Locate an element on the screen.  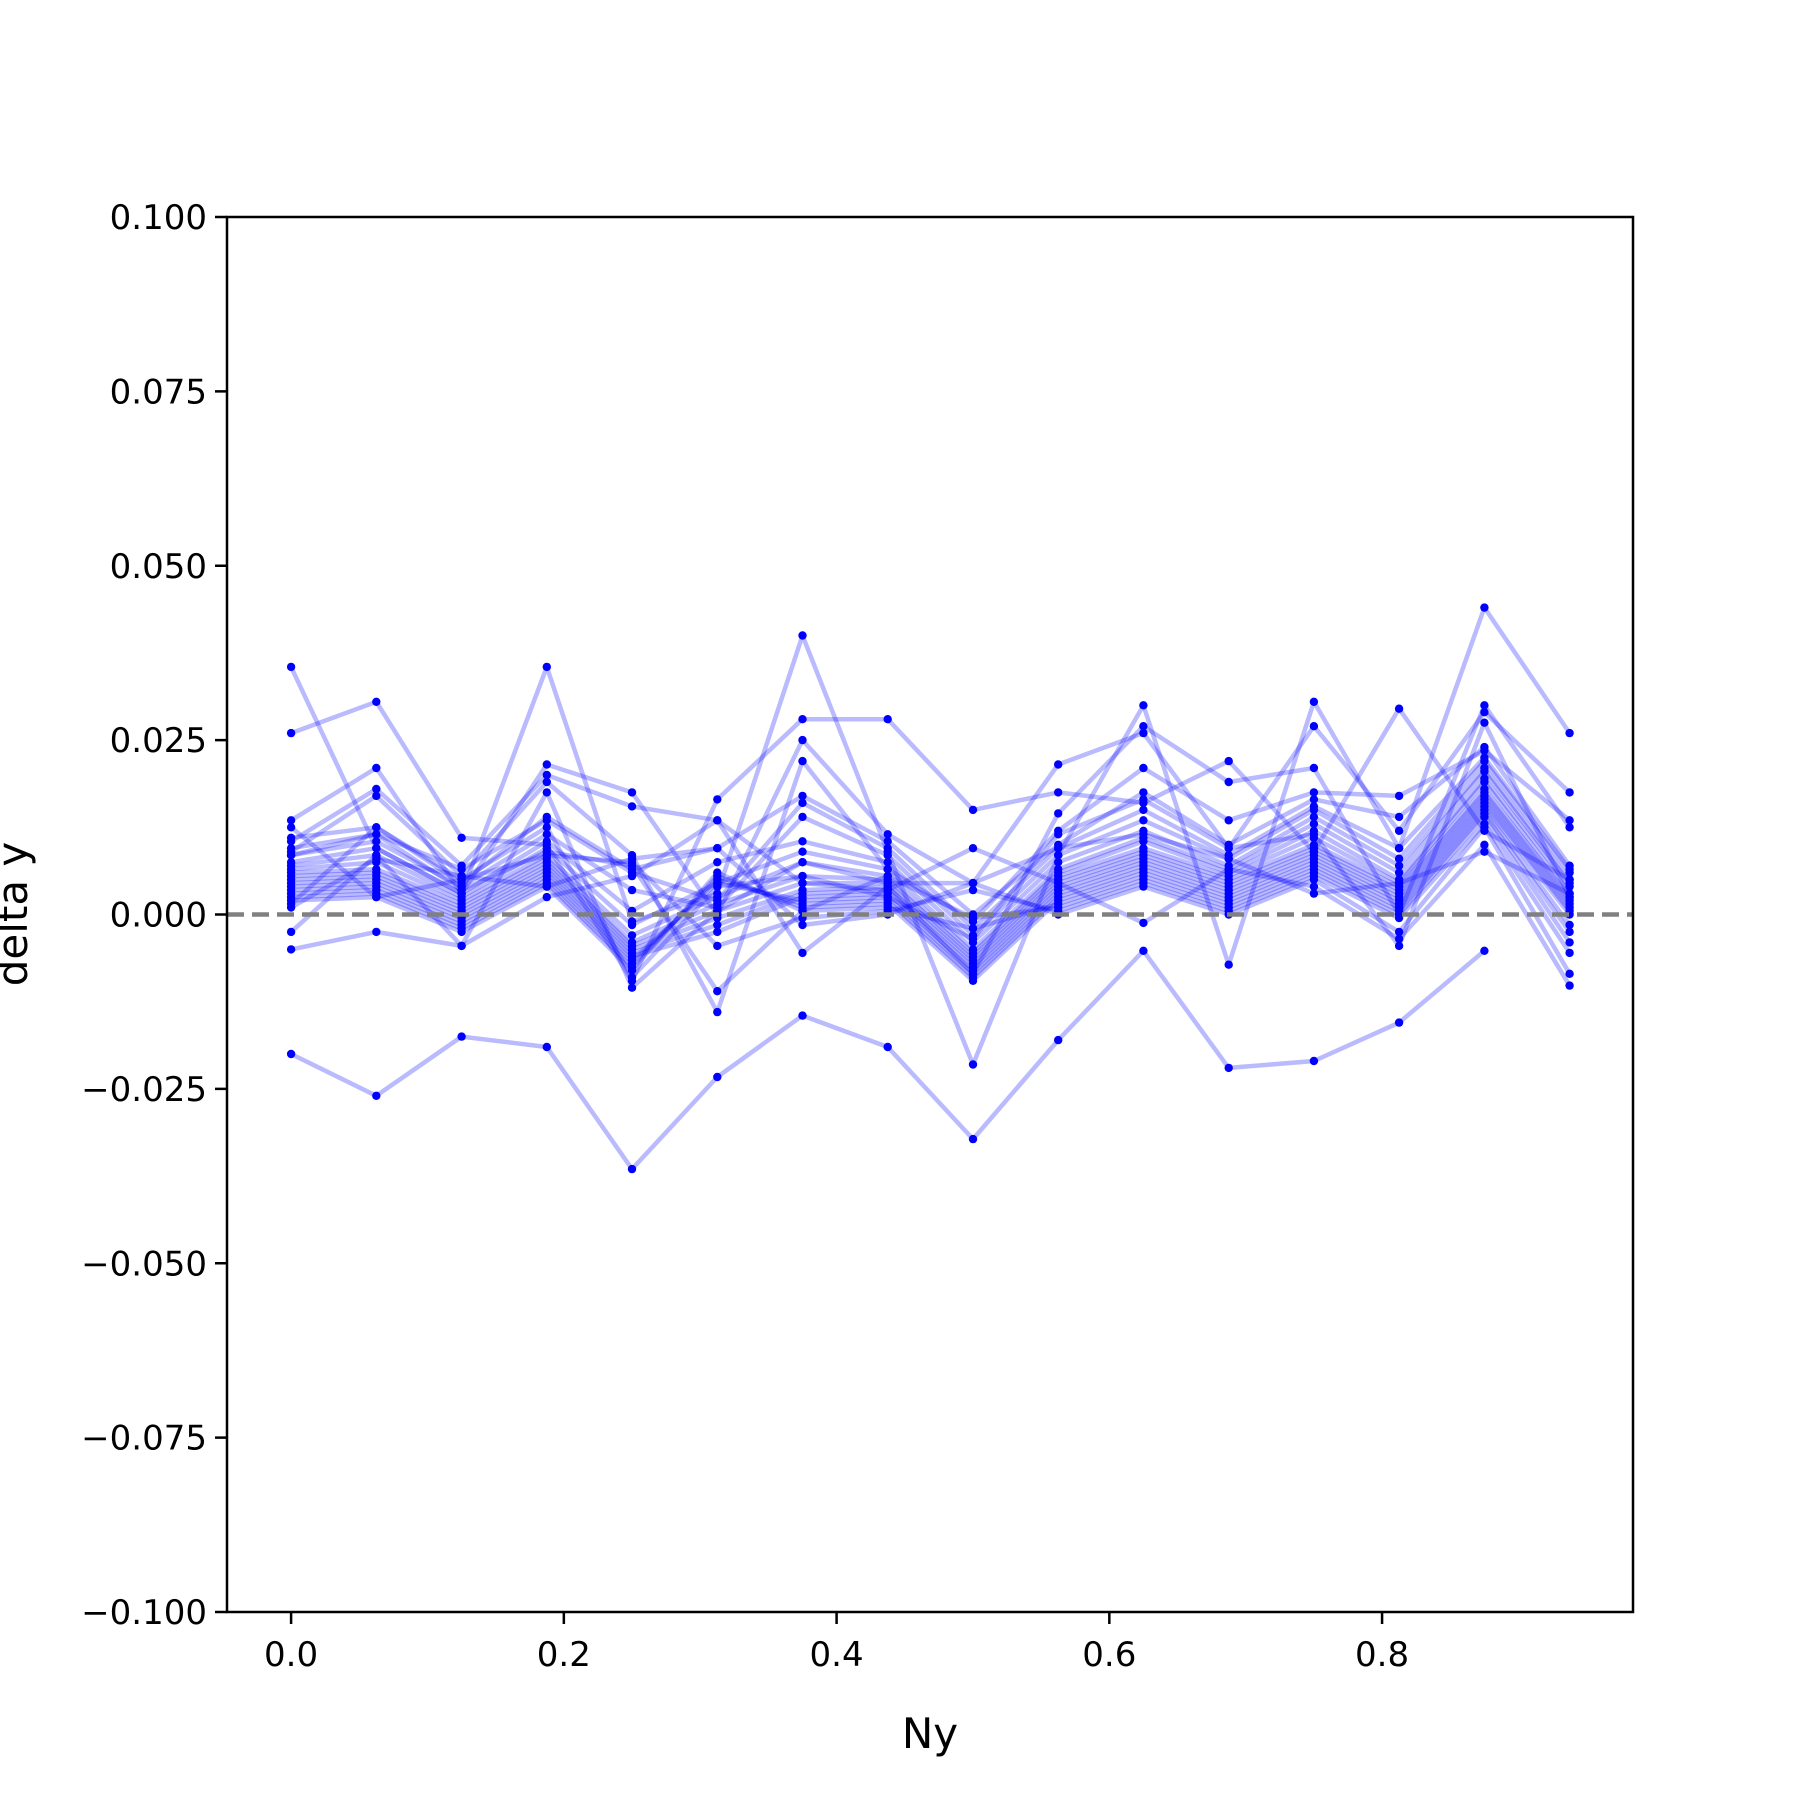
y-tick-label: −0.050 is located at coordinates (144, 1264).